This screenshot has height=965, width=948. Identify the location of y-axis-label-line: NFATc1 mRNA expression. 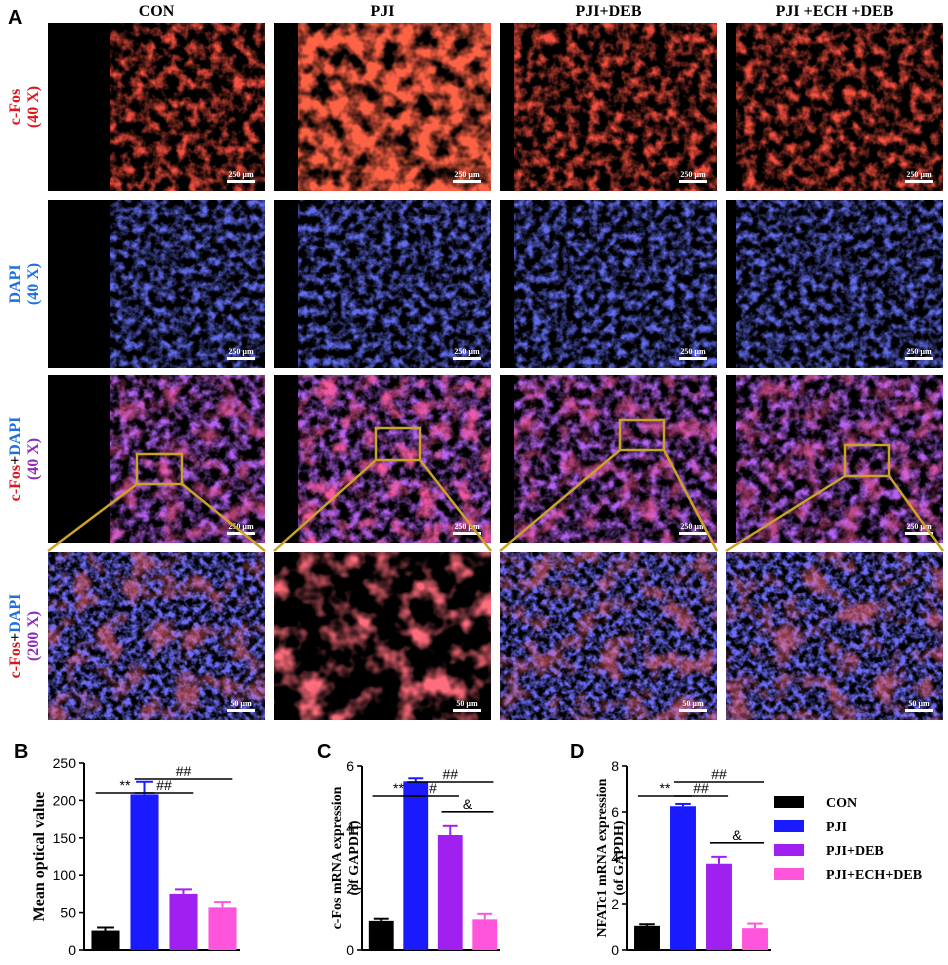
(602, 857).